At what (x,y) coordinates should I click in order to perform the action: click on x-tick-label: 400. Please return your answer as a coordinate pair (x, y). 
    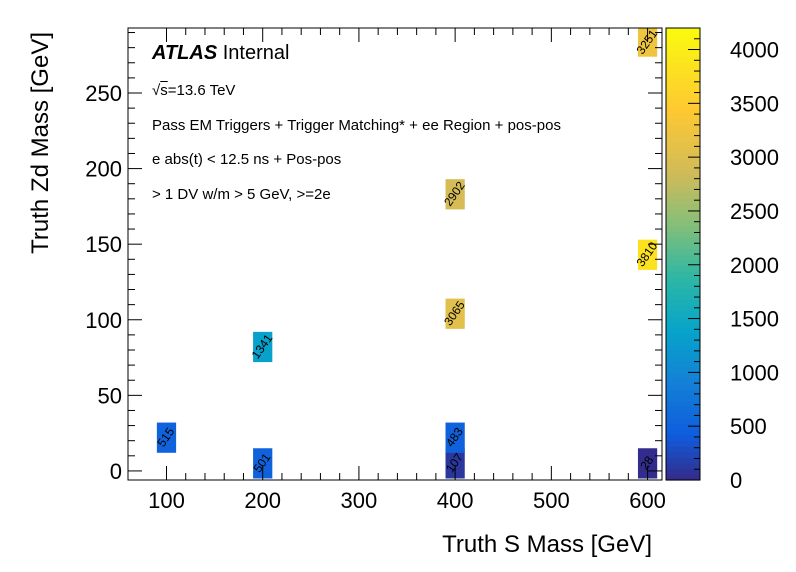
    Looking at the image, I should click on (455, 500).